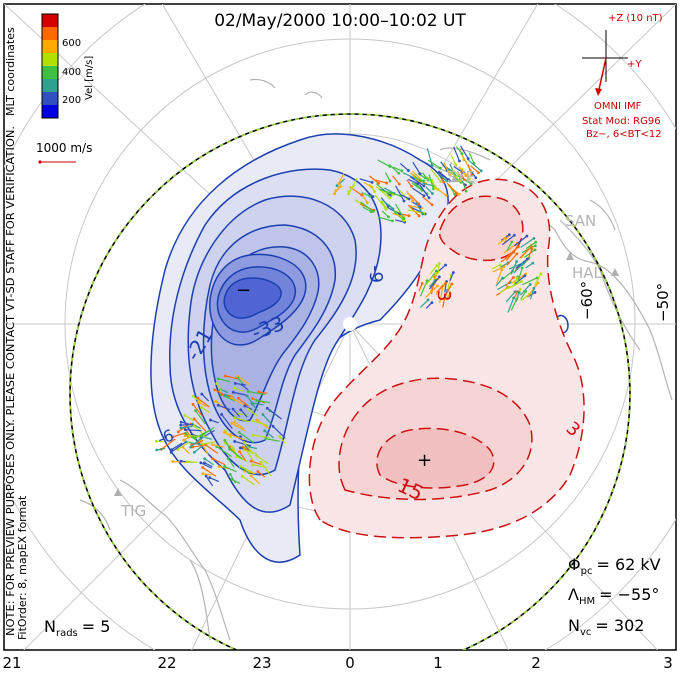  Describe the element at coordinates (668, 663) in the screenshot. I see `mlt-tick-3: 3` at that location.